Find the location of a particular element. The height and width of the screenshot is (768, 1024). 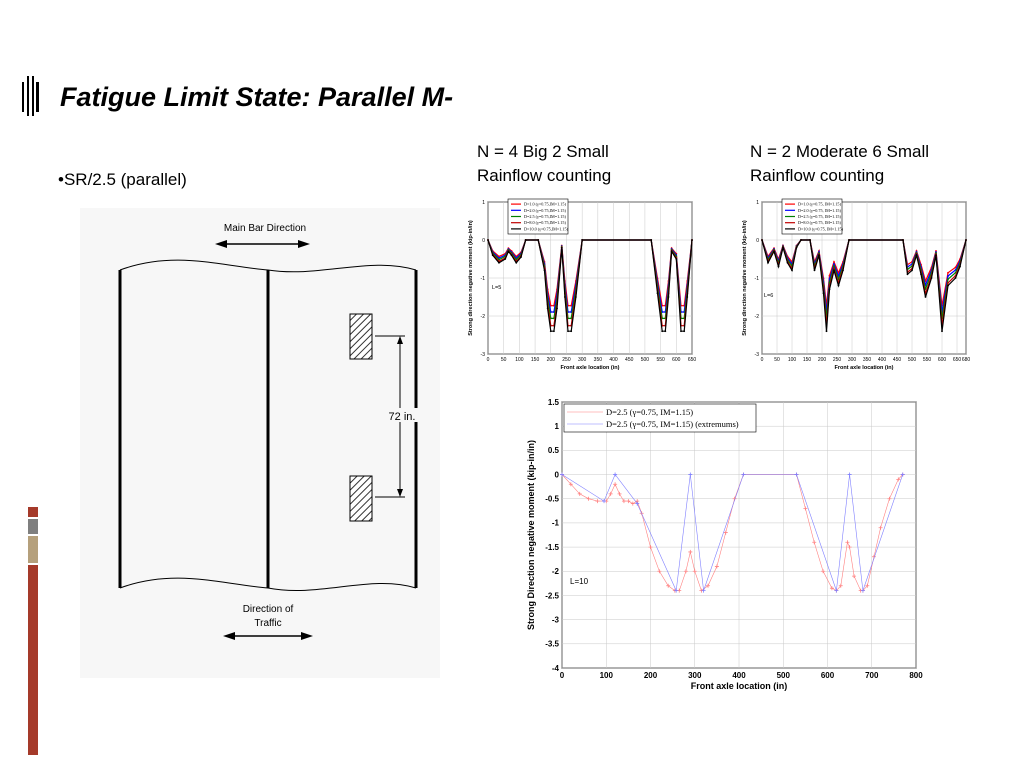

x-tick-label: 650 is located at coordinates (957, 360).